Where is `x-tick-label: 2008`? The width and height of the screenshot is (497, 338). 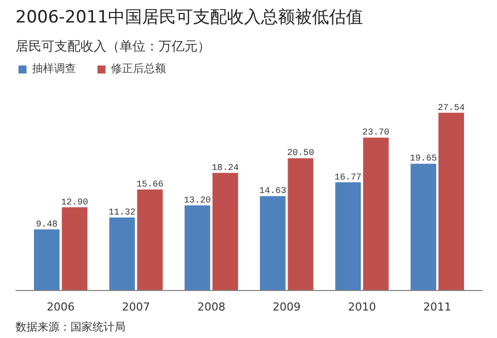 x-tick-label: 2008 is located at coordinates (211, 307).